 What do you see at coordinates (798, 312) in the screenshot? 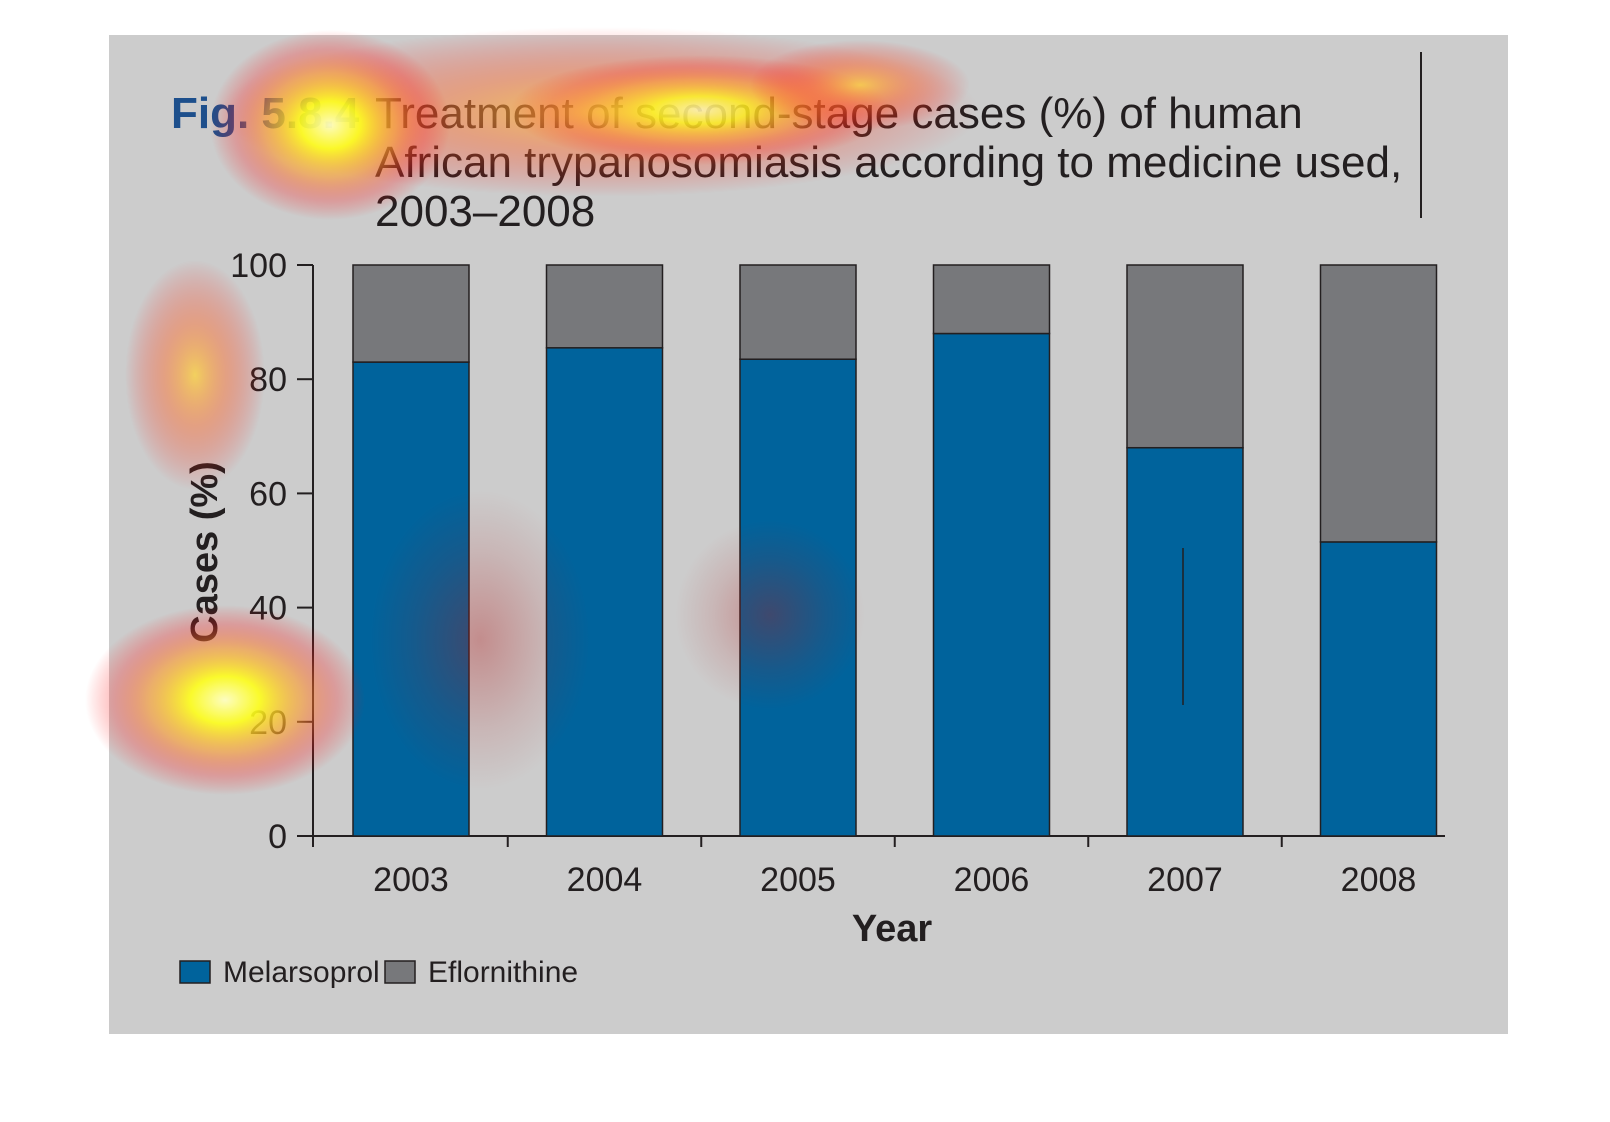
I see `bar-eflornithine-2005` at bounding box center [798, 312].